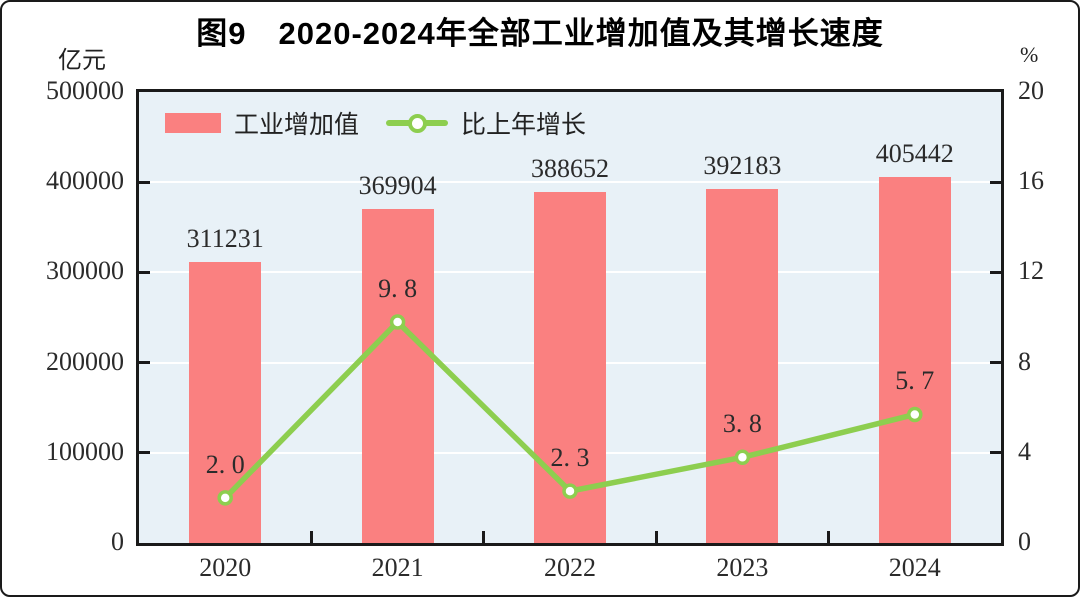 The width and height of the screenshot is (1080, 597). I want to click on y-axis-label-right: 20, so click(1031, 90).